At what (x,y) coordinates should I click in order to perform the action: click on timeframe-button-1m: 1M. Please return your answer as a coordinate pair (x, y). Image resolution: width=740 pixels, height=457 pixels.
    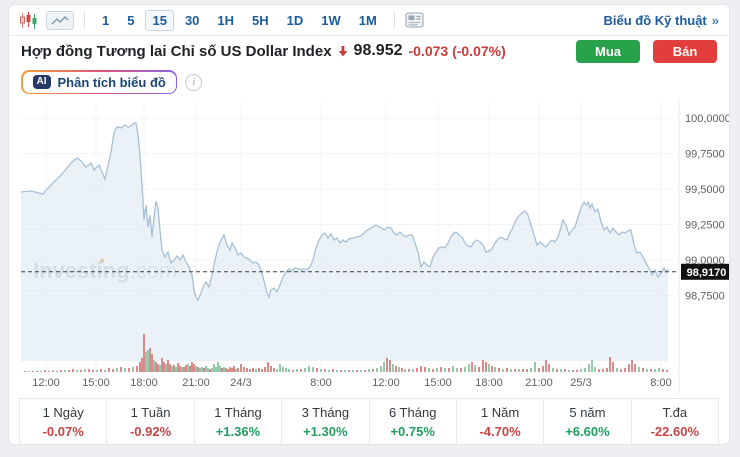
    Looking at the image, I should click on (367, 20).